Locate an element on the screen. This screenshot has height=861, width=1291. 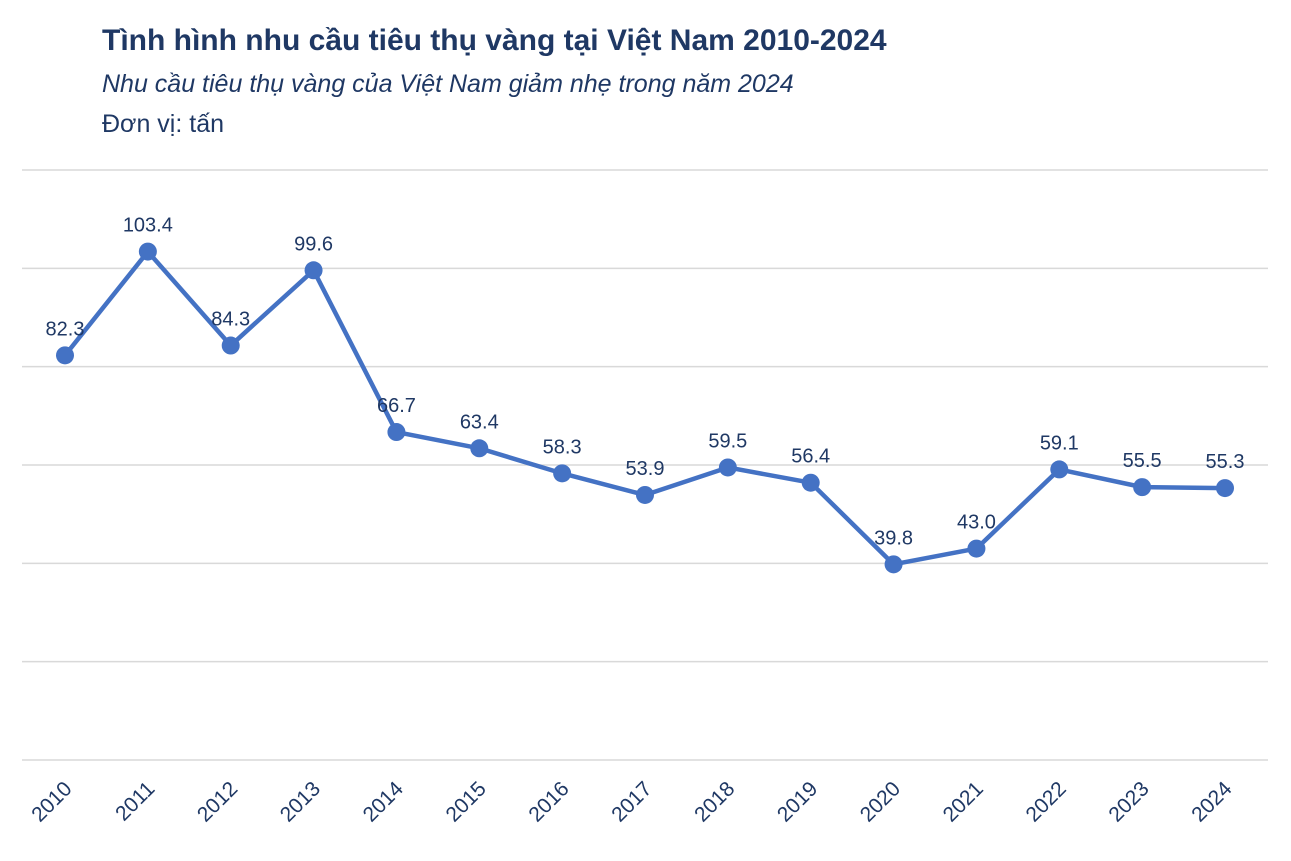
data-label: 39.8 is located at coordinates (893, 538).